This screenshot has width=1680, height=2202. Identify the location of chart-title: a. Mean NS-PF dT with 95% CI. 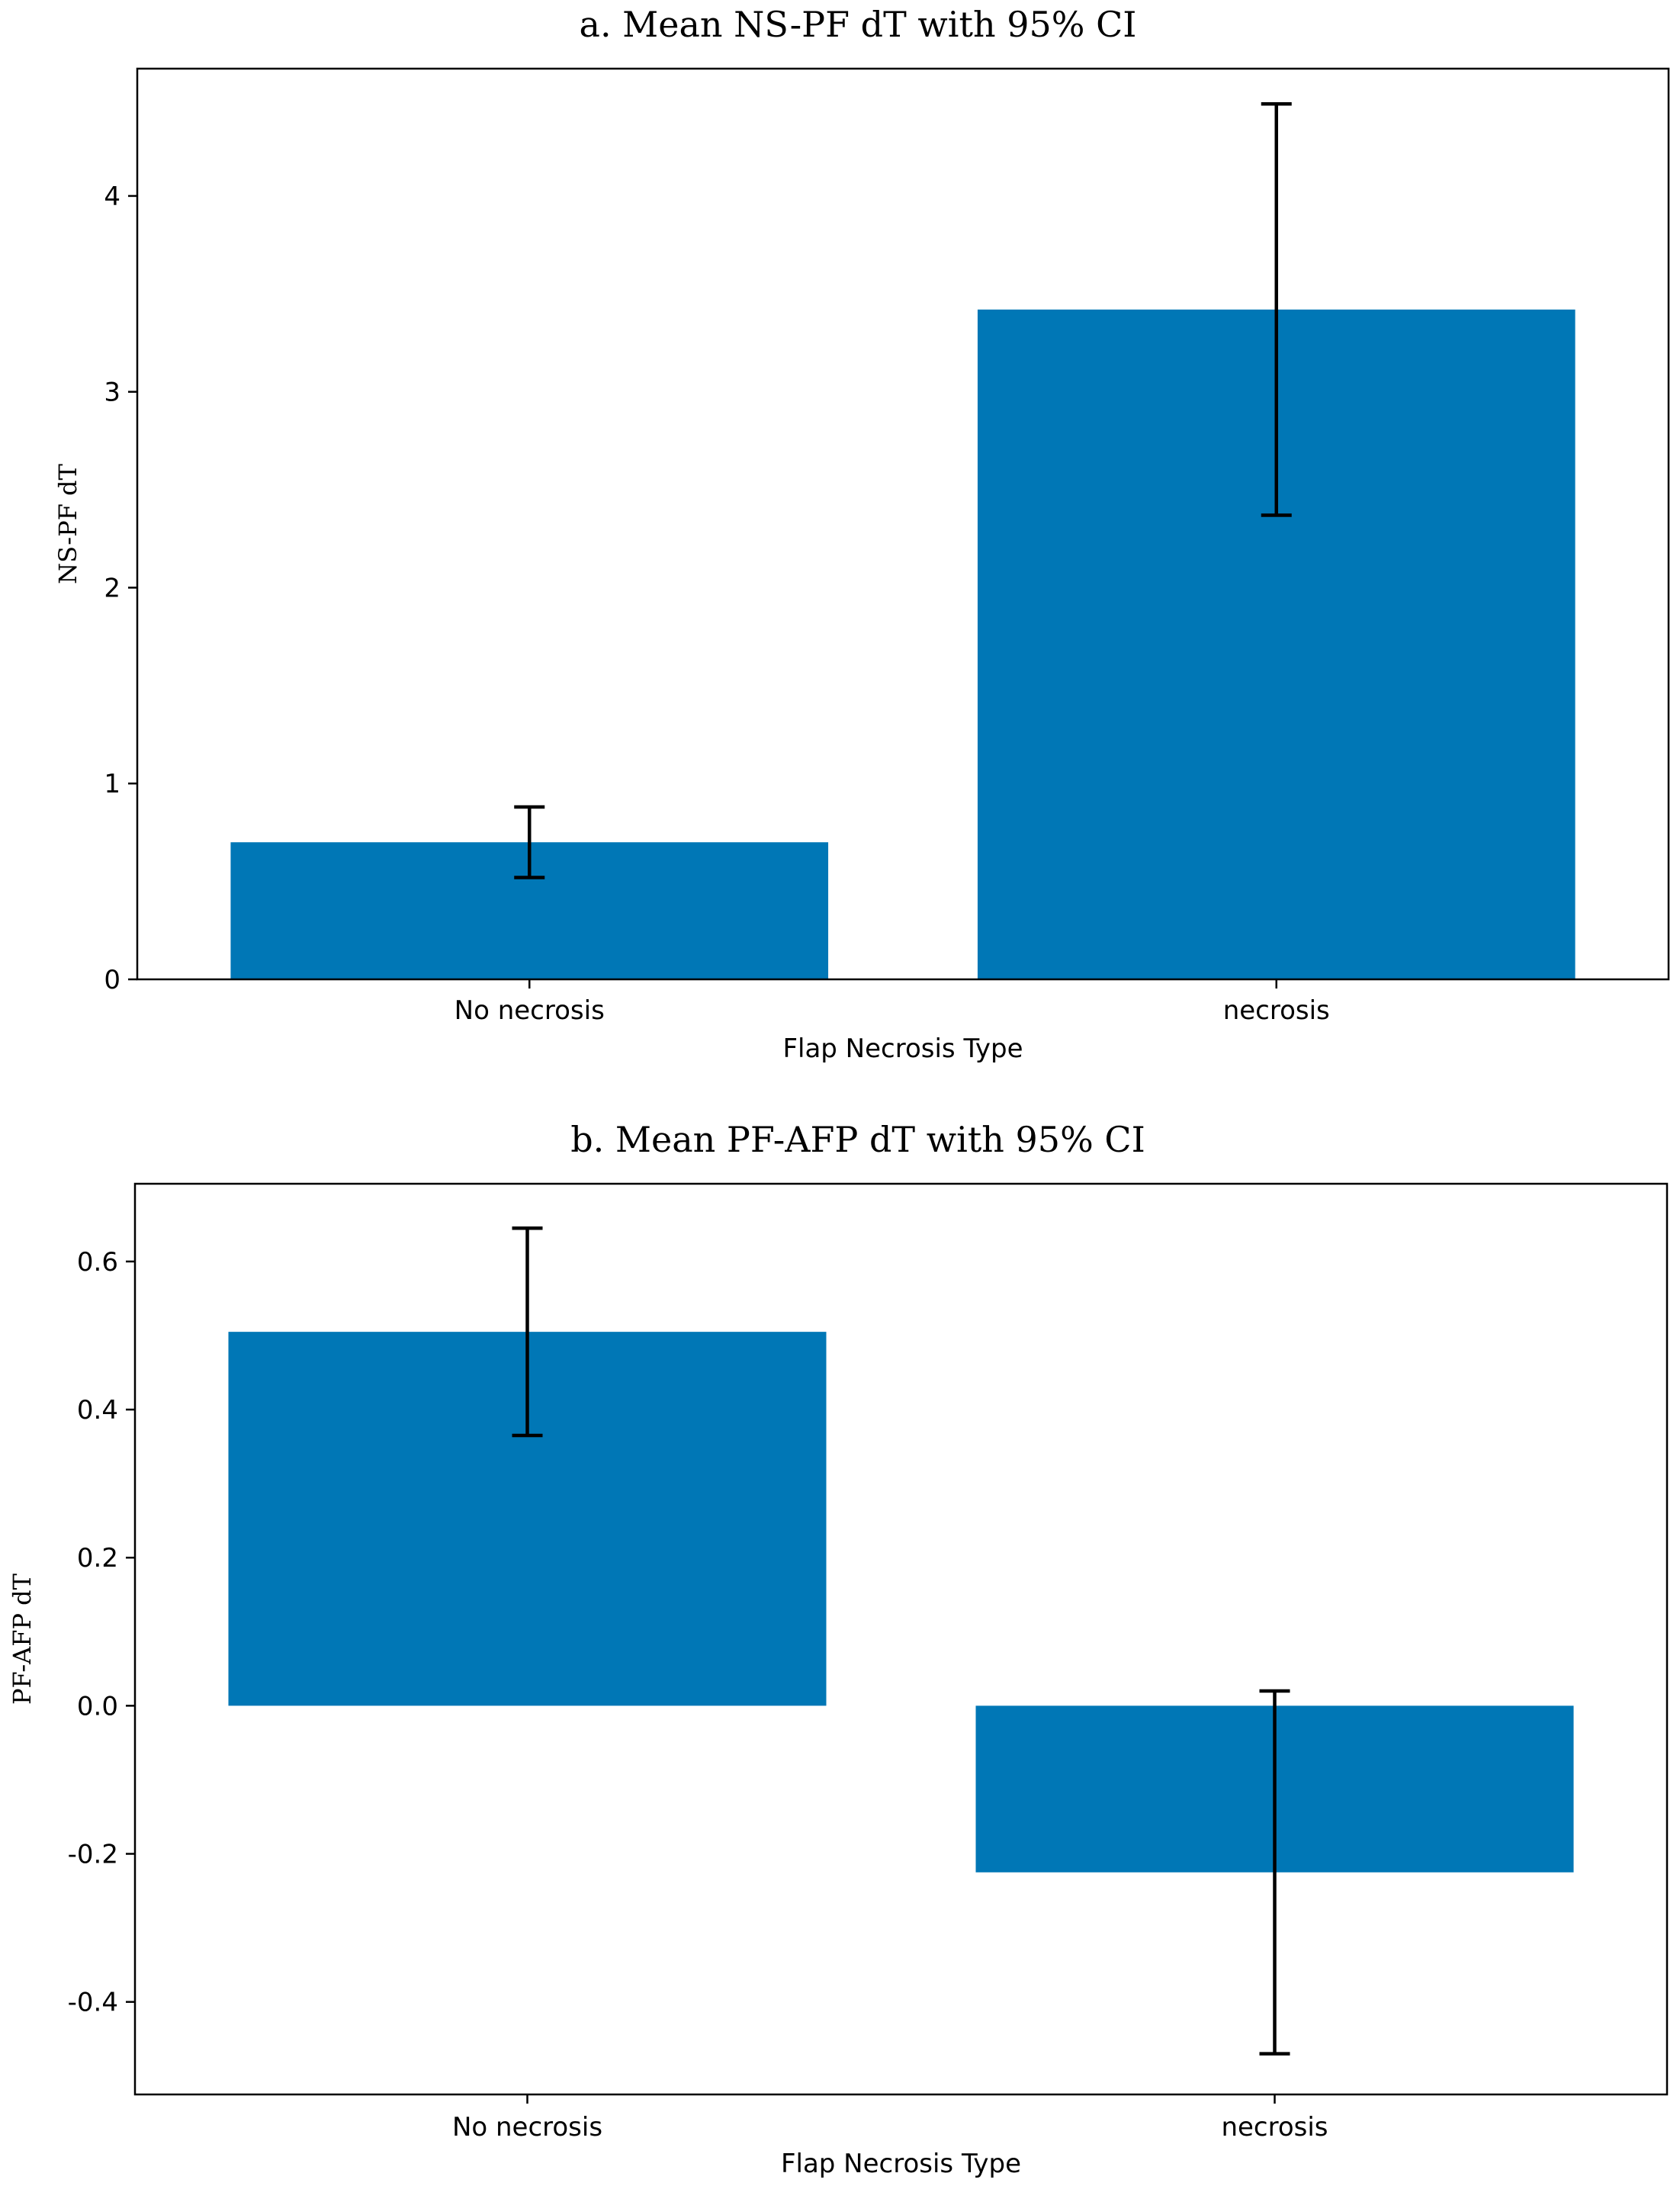
(858, 24).